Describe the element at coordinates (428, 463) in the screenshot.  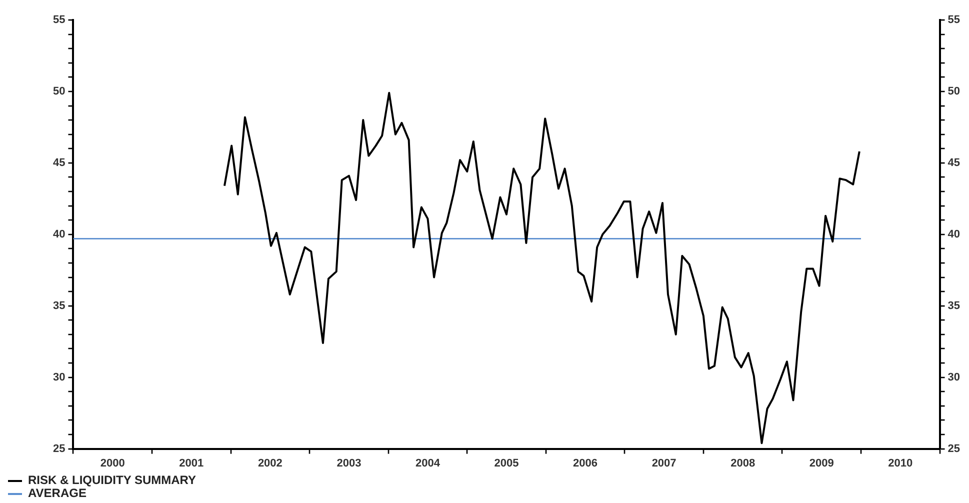
I see `x-tick-label: 2004` at that location.